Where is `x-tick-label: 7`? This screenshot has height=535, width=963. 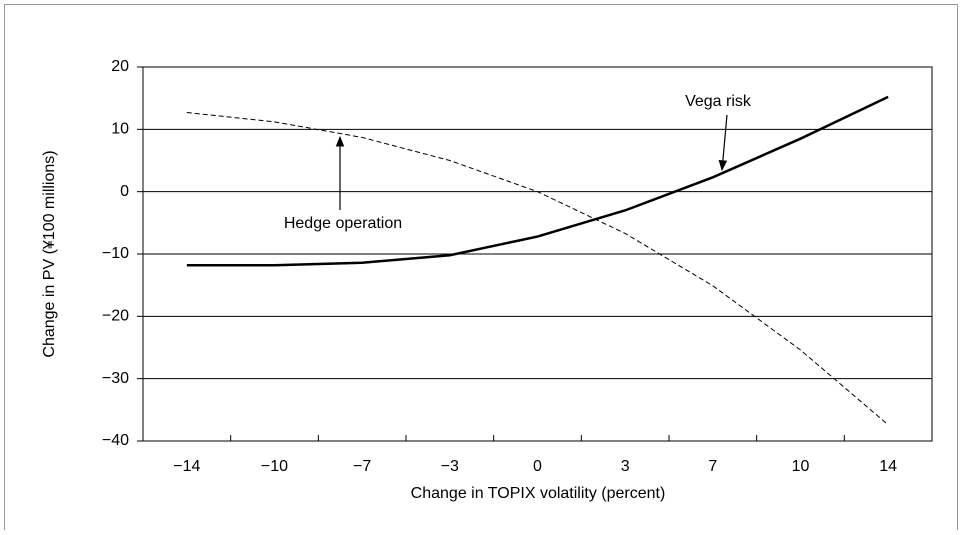
x-tick-label: 7 is located at coordinates (712, 466).